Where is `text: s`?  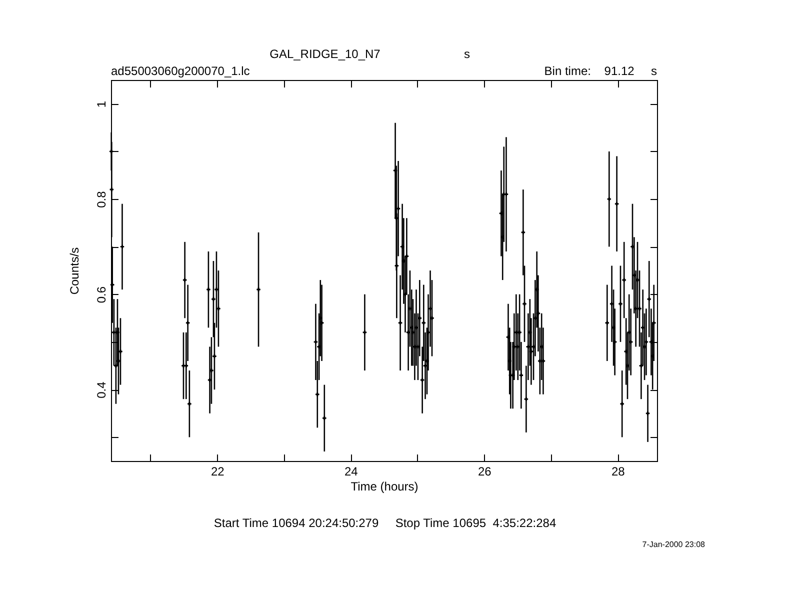
text: s is located at coordinates (467, 54).